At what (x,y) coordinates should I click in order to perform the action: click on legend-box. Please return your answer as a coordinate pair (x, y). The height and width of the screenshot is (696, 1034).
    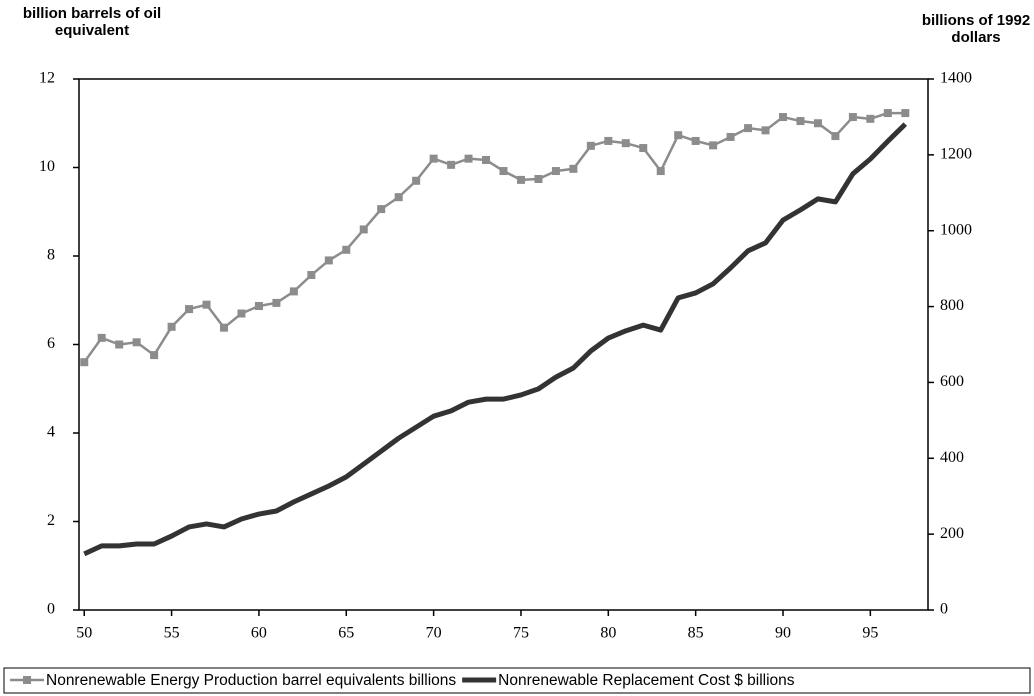
    Looking at the image, I should click on (517, 680).